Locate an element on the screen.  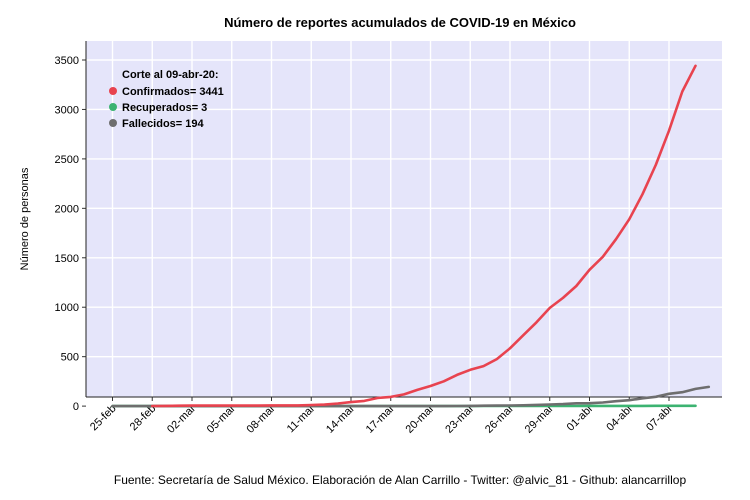
y-tick-label: 3000 is located at coordinates (67, 110).